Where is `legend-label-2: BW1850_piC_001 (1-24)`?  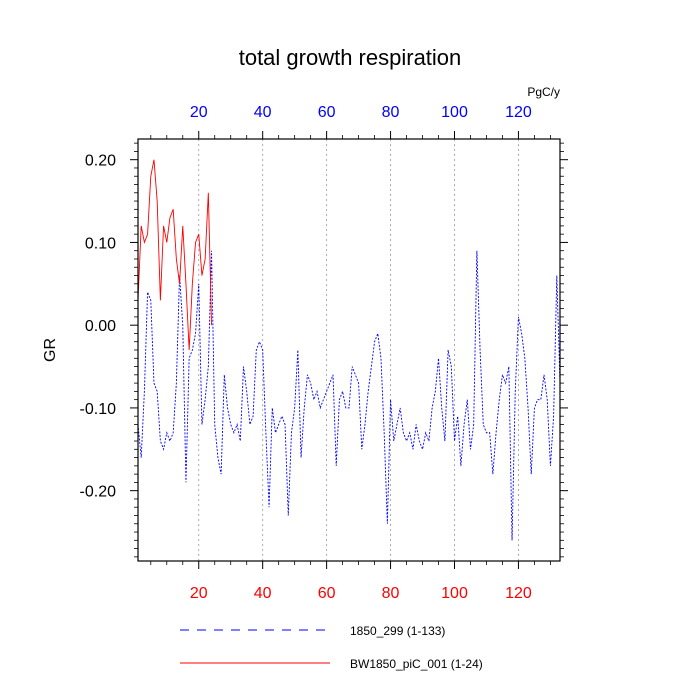
legend-label-2: BW1850_piC_001 (1-24) is located at coordinates (416, 664).